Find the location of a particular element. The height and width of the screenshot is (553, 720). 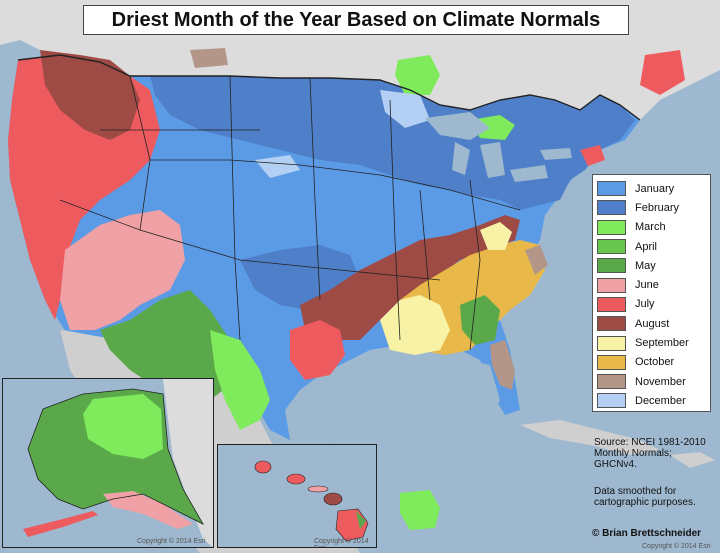

hawaii-map is located at coordinates (311, 501).